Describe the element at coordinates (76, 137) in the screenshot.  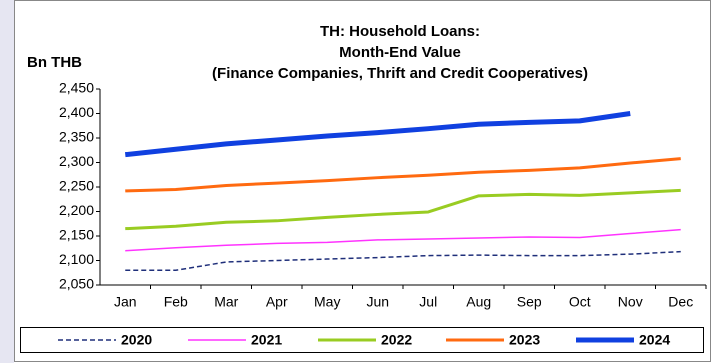
I see `y-tick-label: 2,350` at that location.